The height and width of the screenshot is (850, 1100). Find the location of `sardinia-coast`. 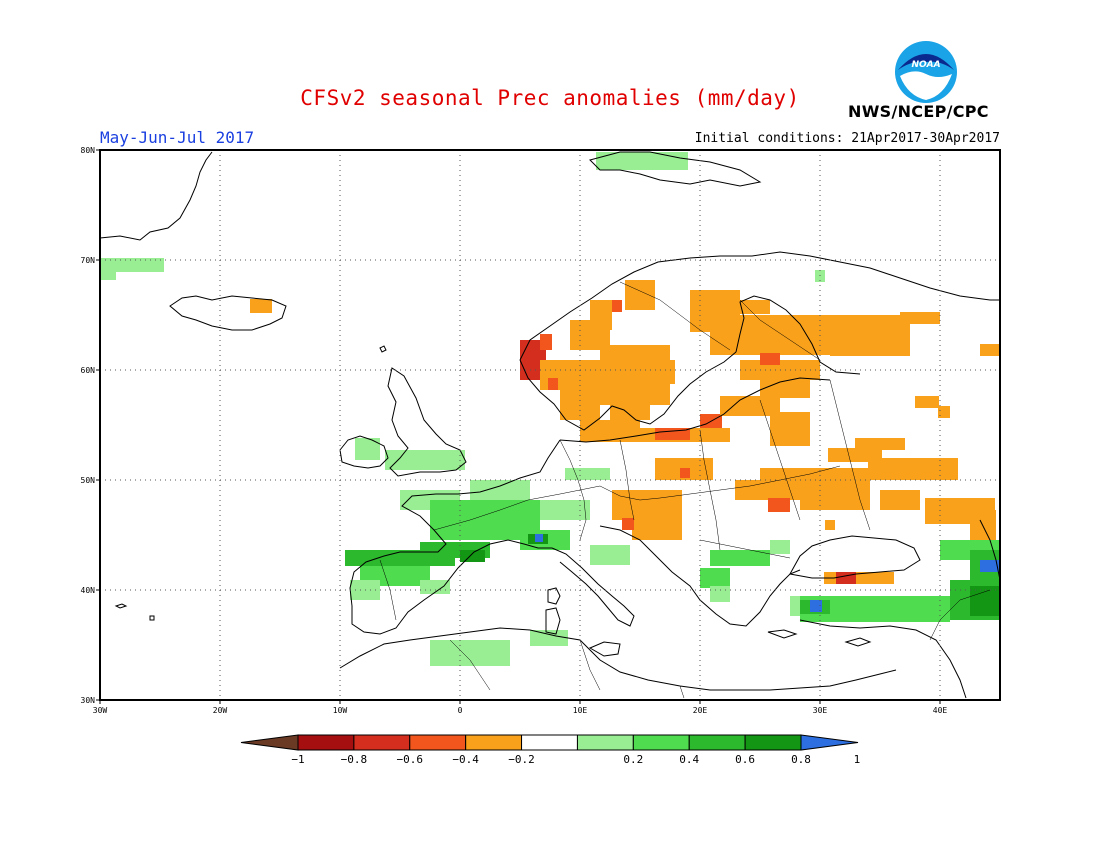

sardinia-coast is located at coordinates (553, 621).